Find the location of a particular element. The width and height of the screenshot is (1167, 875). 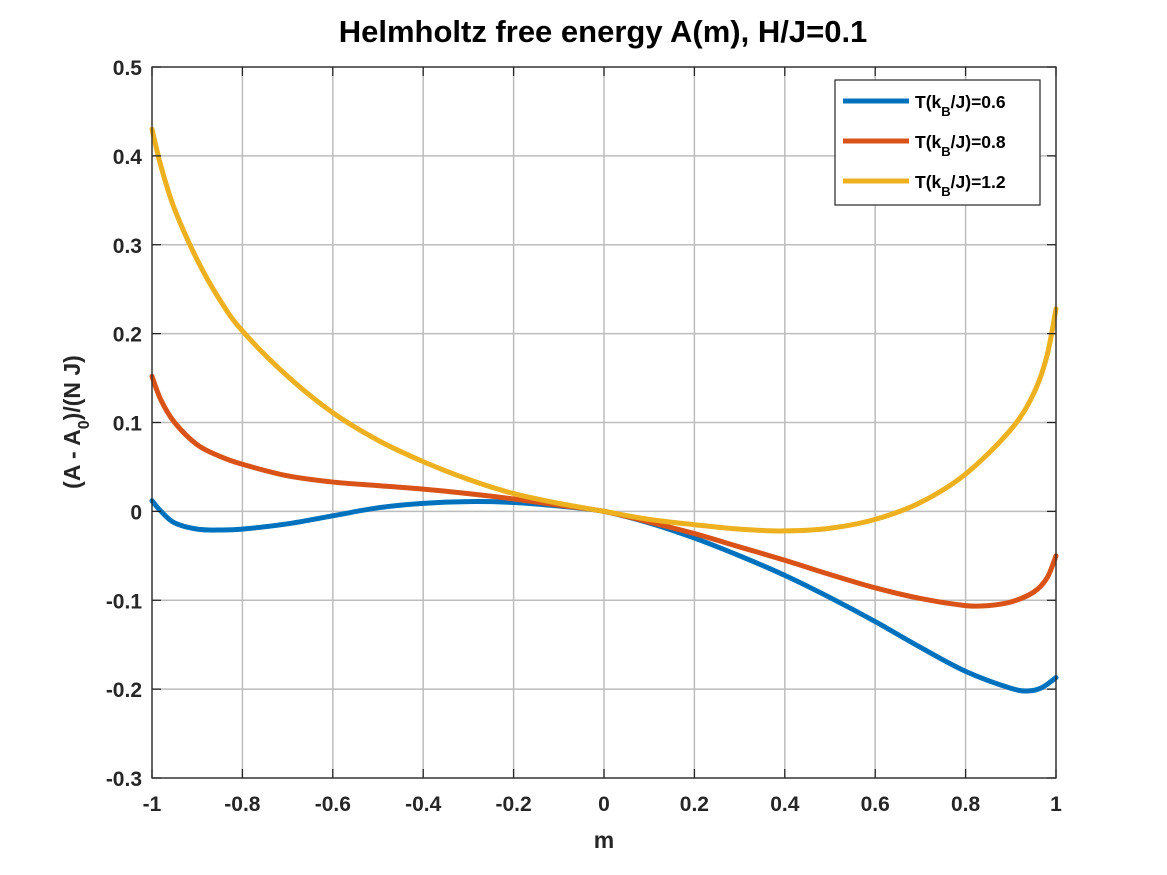

x-tick-label: -0.2 is located at coordinates (514, 804).